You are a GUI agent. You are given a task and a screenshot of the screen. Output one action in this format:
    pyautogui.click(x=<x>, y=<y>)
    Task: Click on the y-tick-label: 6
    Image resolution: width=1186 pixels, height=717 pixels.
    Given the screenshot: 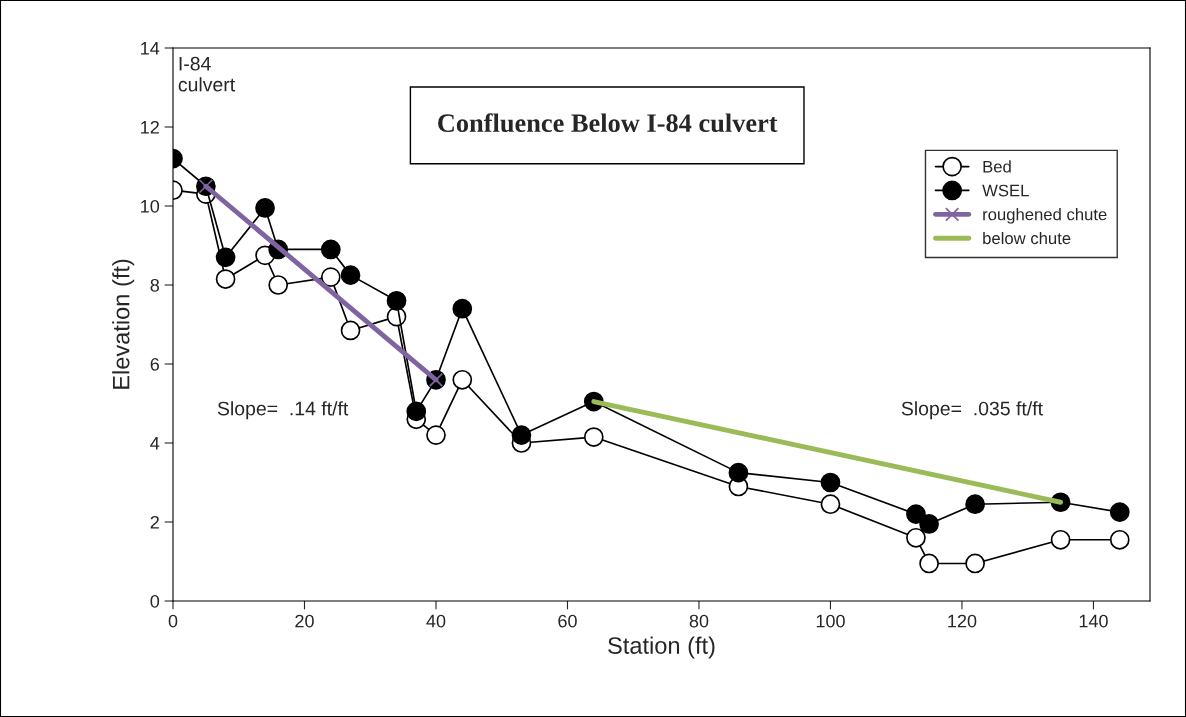 What is the action you would take?
    pyautogui.click(x=155, y=364)
    